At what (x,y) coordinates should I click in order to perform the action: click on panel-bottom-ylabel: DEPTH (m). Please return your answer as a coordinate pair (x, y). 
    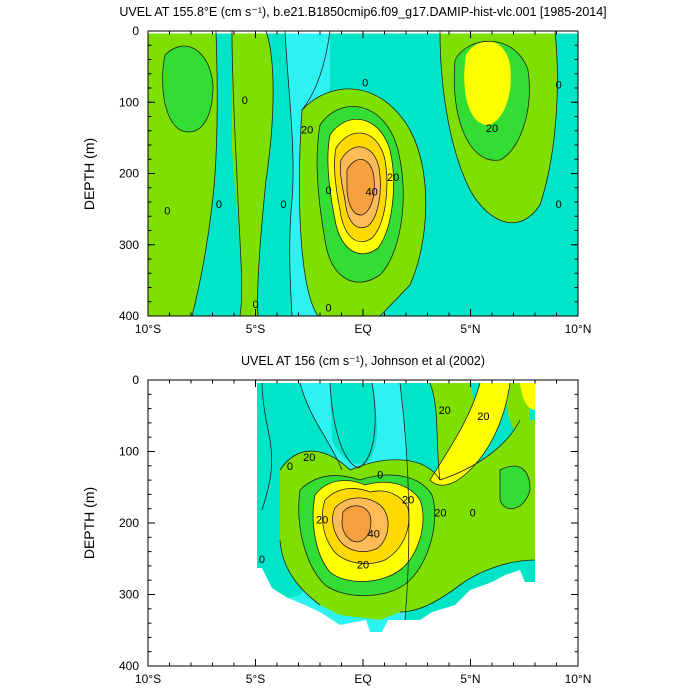
    Looking at the image, I should click on (89, 523).